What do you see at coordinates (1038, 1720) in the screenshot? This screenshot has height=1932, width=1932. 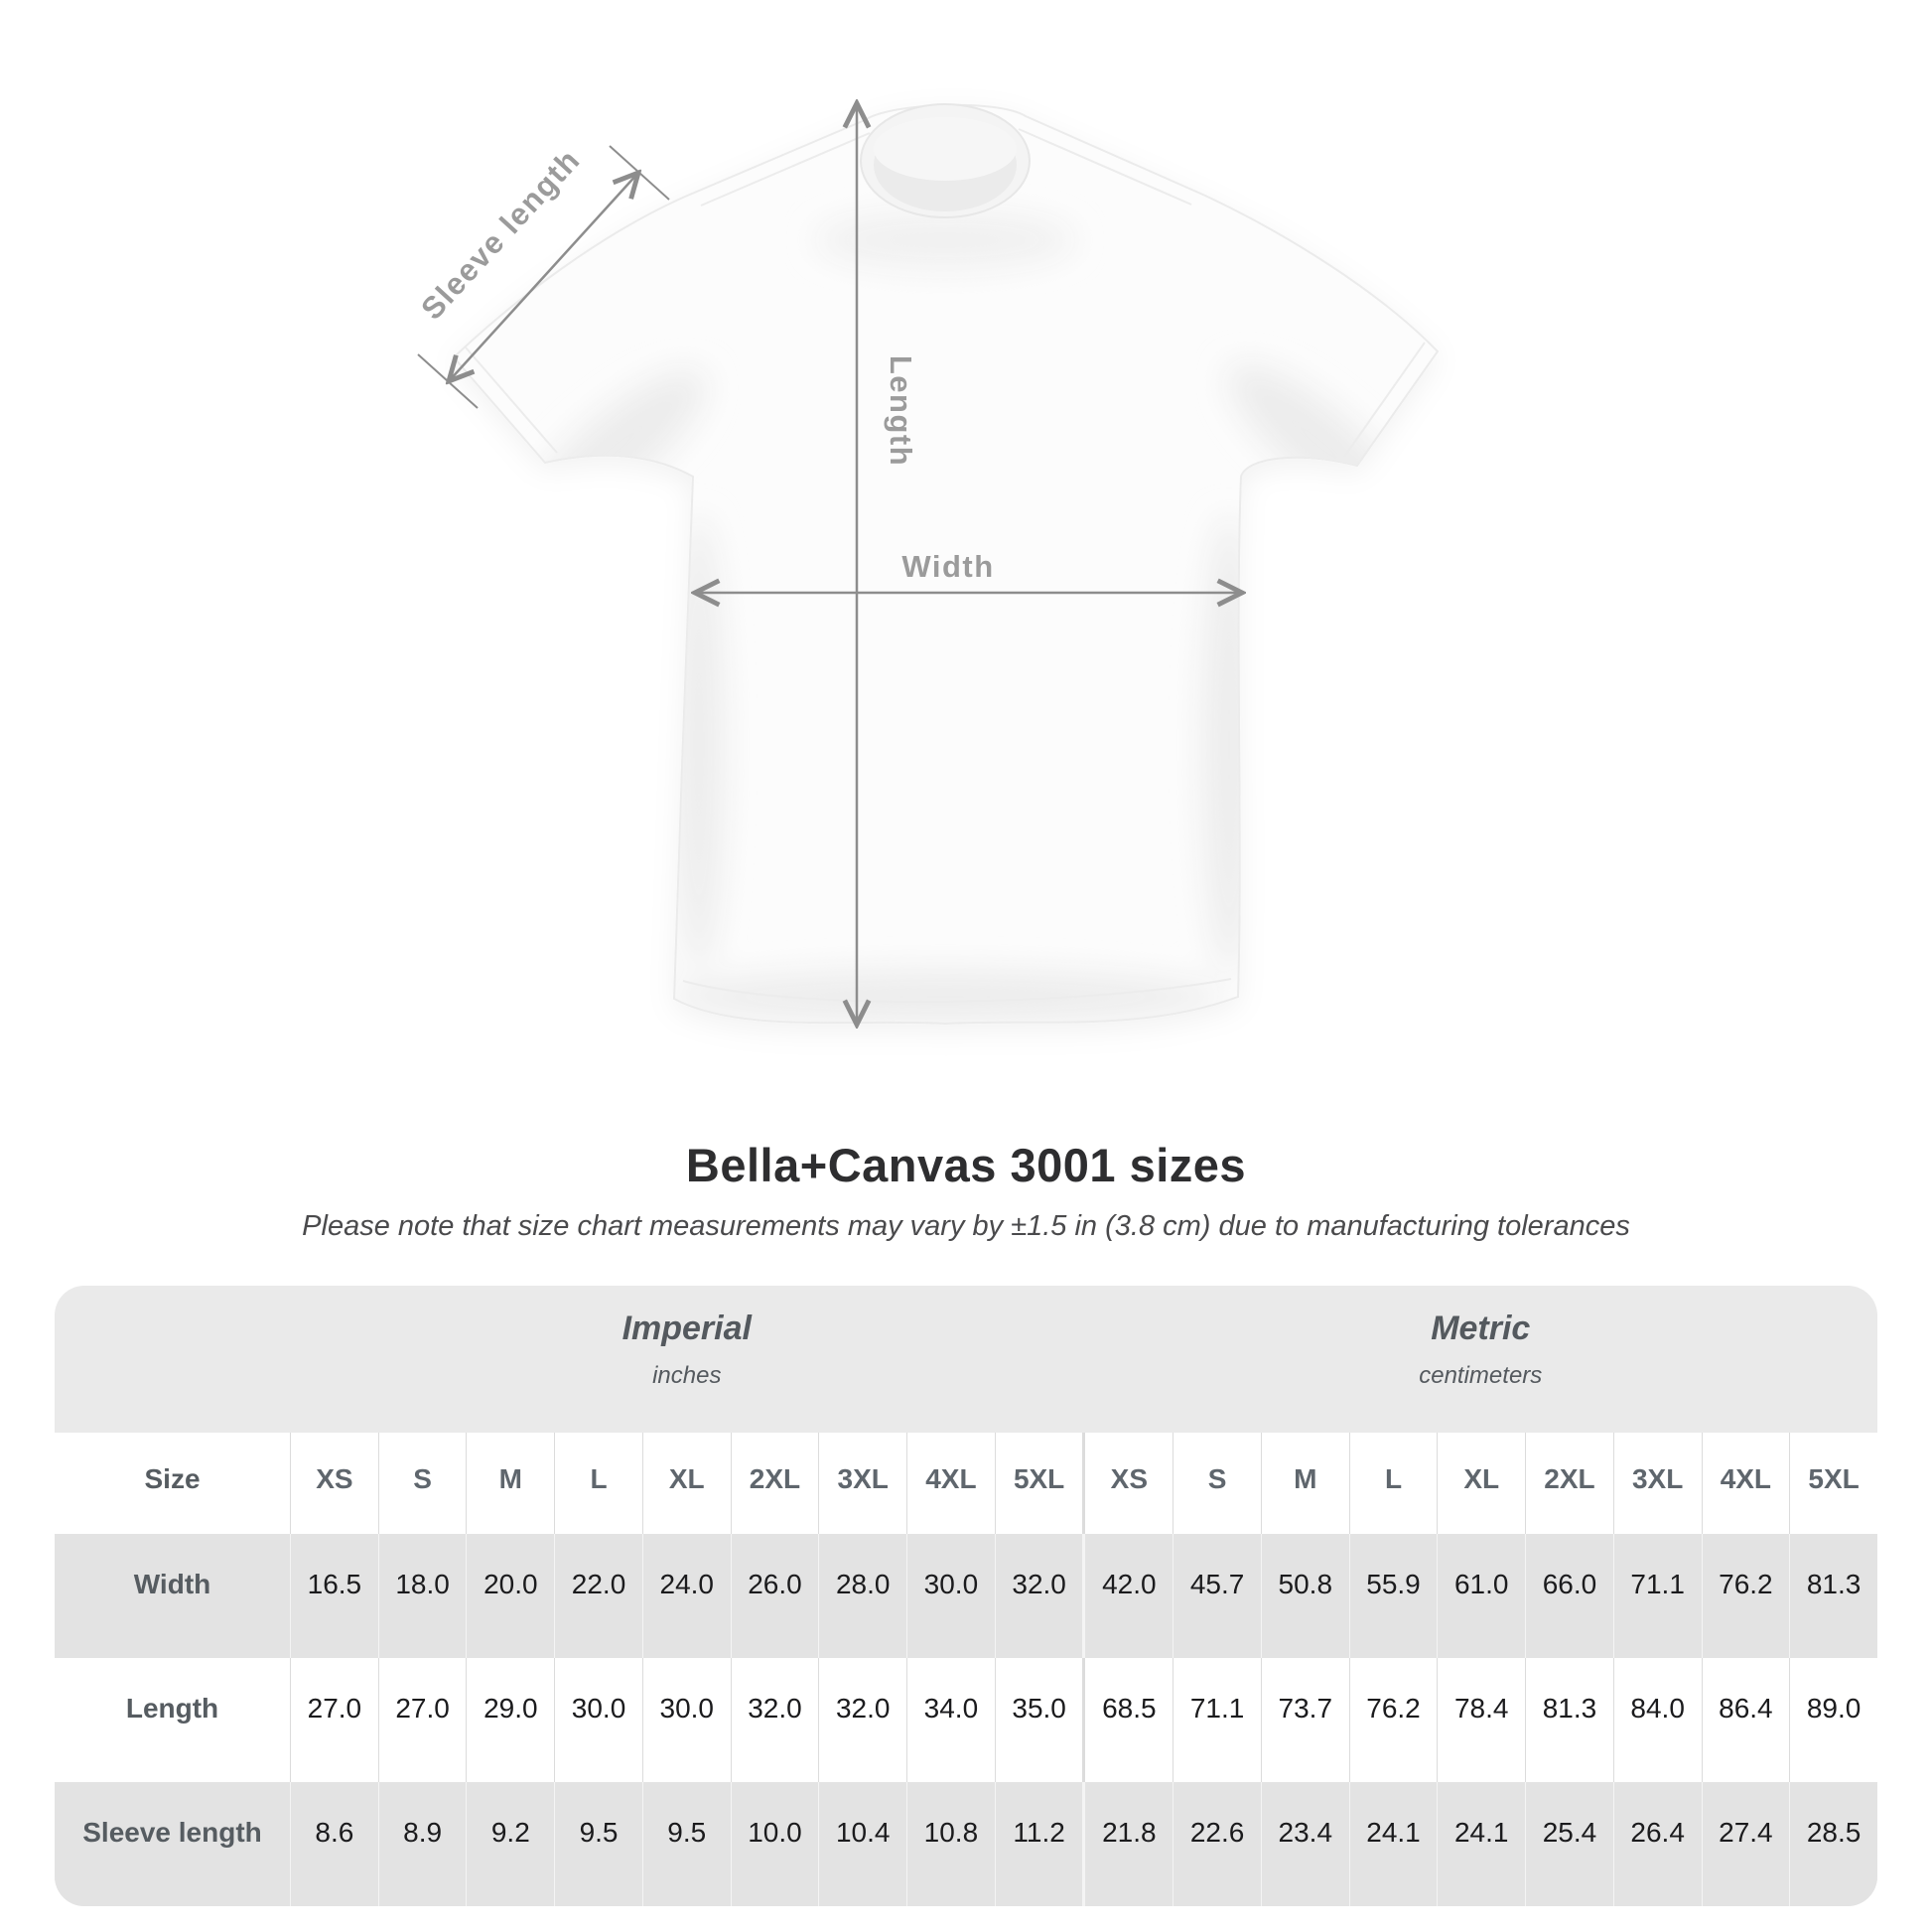 I see `value-imperial: 35.0` at bounding box center [1038, 1720].